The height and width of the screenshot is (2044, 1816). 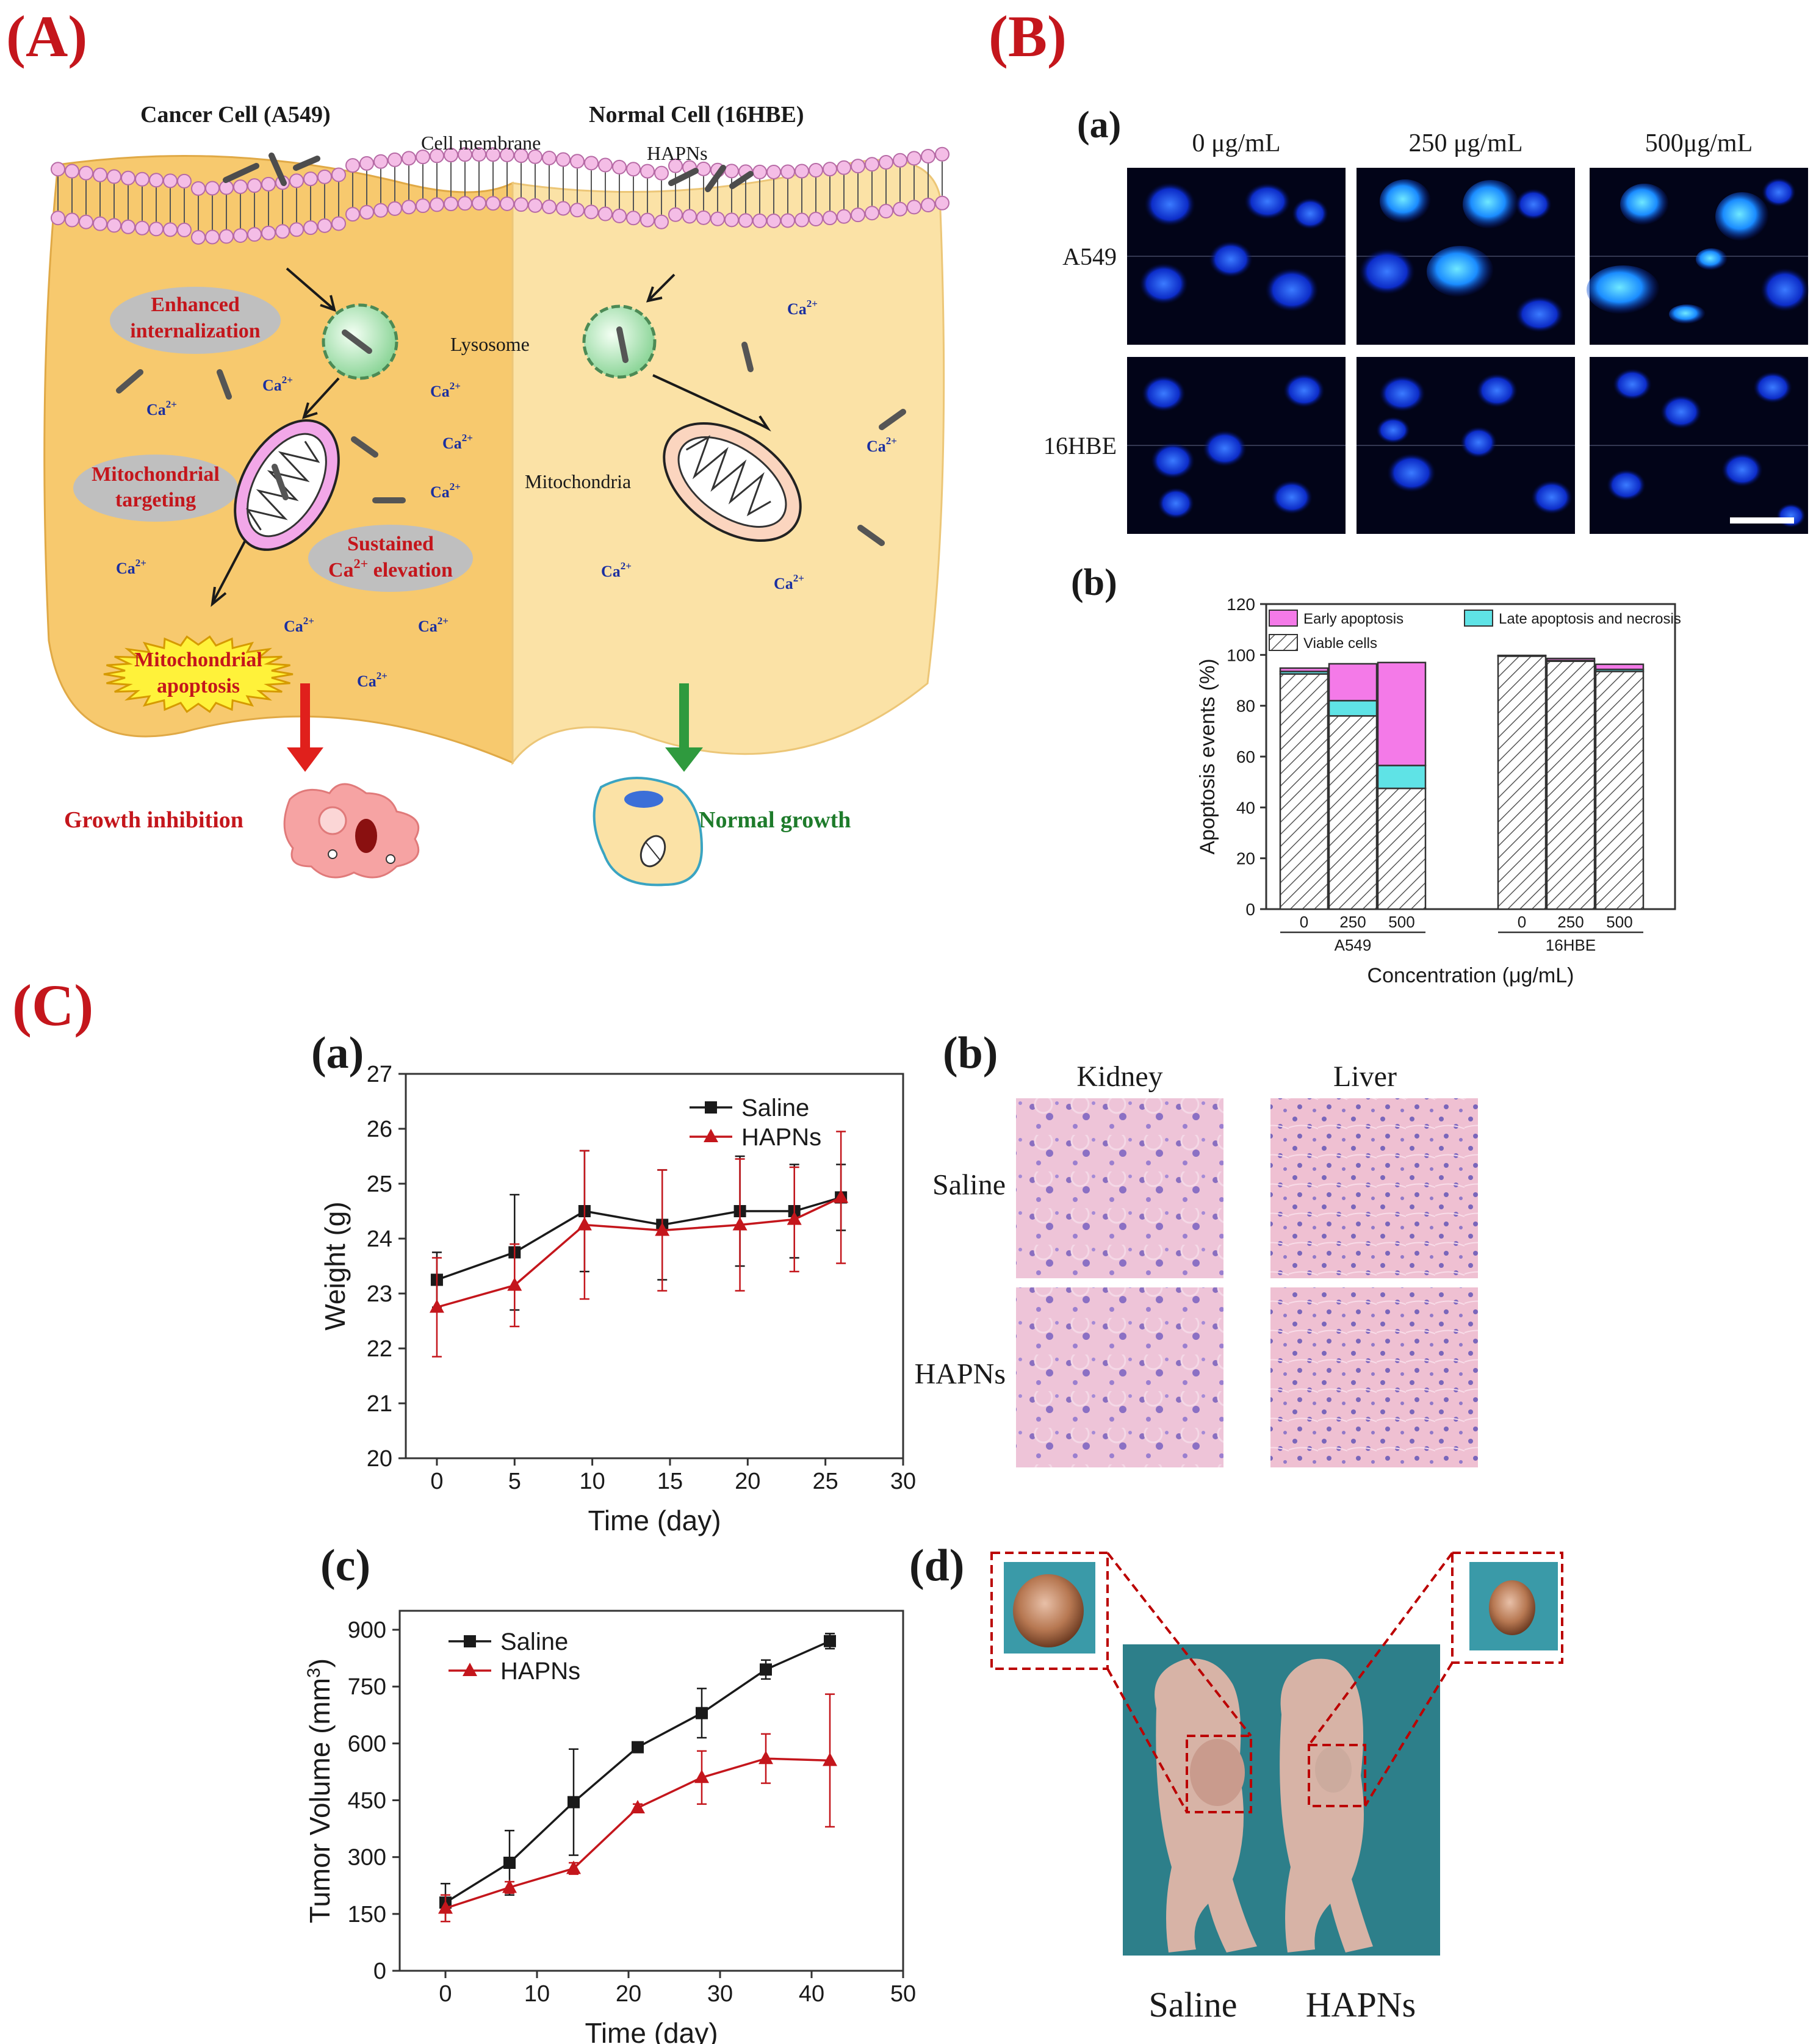 What do you see at coordinates (578, 481) in the screenshot?
I see `mitochondria-label: Mitochondria` at bounding box center [578, 481].